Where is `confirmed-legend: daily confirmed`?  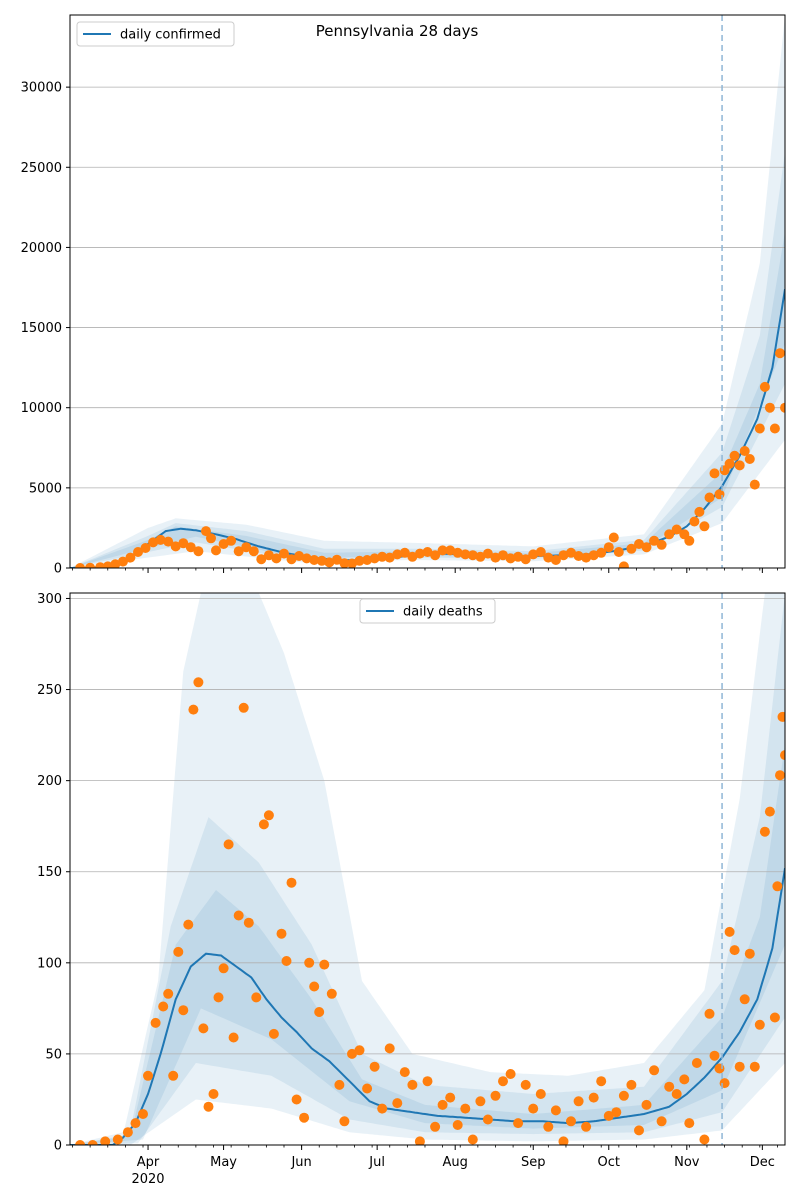 confirmed-legend: daily confirmed is located at coordinates (155, 34).